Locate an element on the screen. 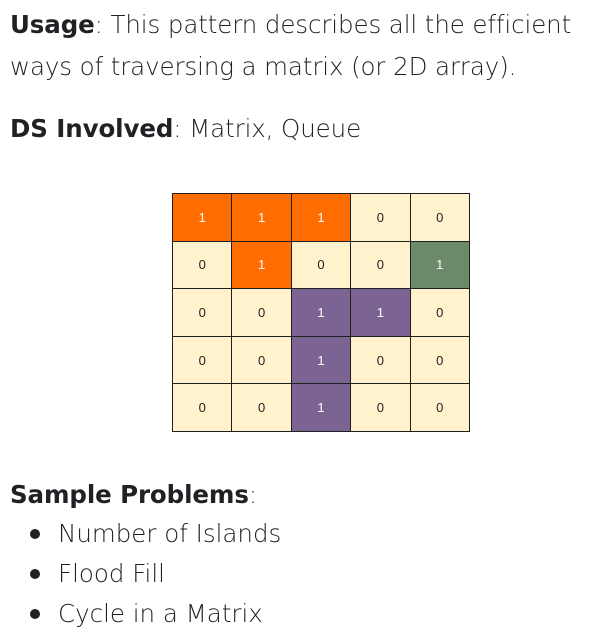 The width and height of the screenshot is (612, 640). ds-involved-paragraph: DS Involved: Matrix, Queue is located at coordinates (185, 129).